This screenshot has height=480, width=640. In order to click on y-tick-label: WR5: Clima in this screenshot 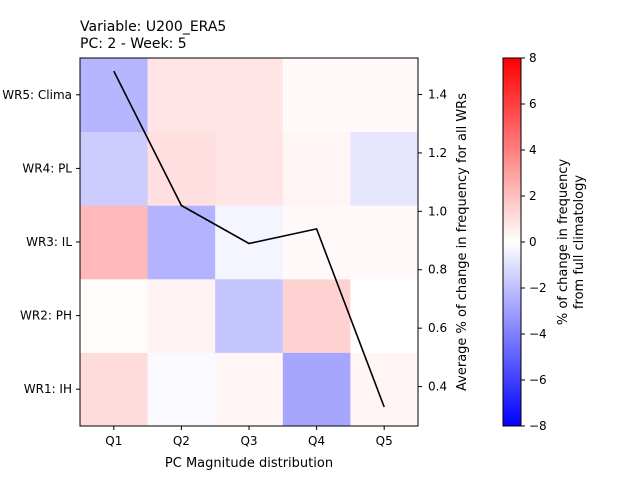, I will do `click(37, 95)`.